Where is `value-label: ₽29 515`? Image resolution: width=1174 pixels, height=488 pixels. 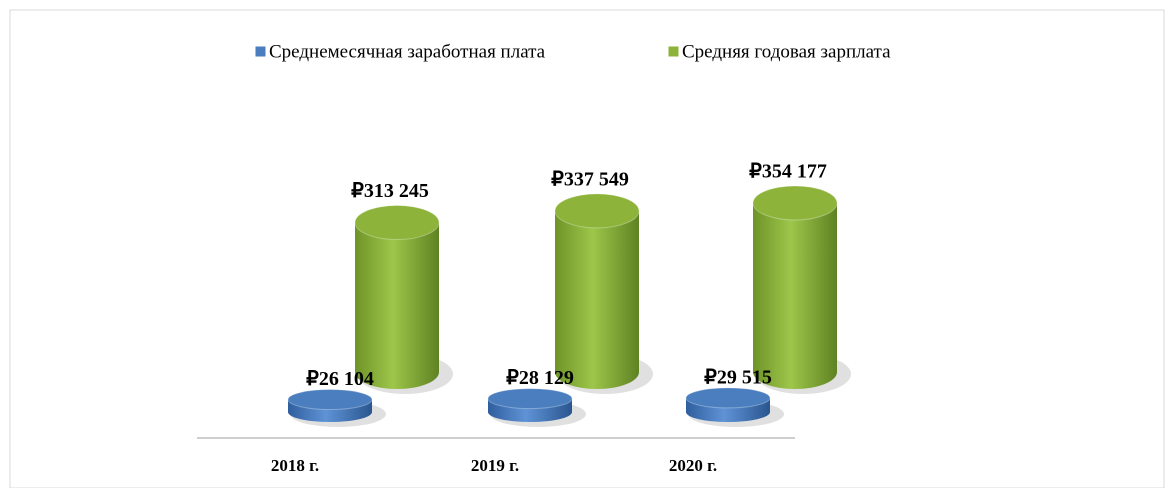
value-label: ₽29 515 is located at coordinates (738, 378).